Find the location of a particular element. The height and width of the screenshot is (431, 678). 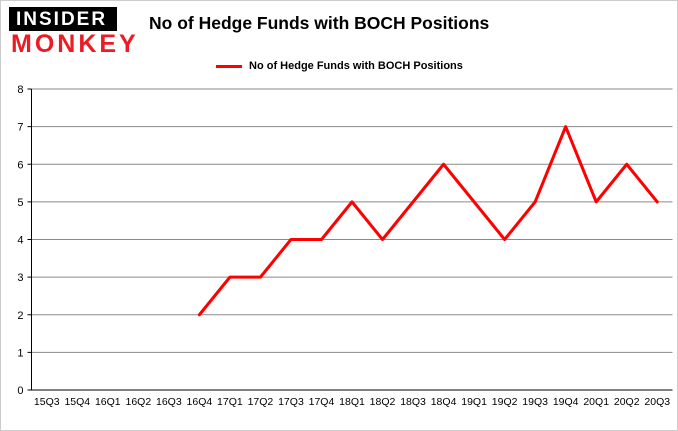

x-axis-label: 19Q3 is located at coordinates (535, 402).